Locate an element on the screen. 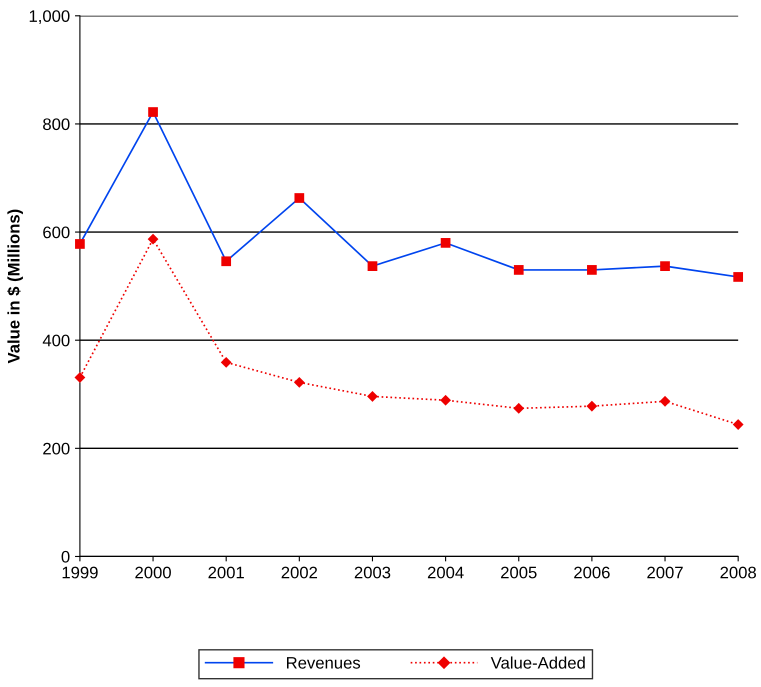 This screenshot has width=761, height=687. x-tick-label: 2006 is located at coordinates (592, 572).